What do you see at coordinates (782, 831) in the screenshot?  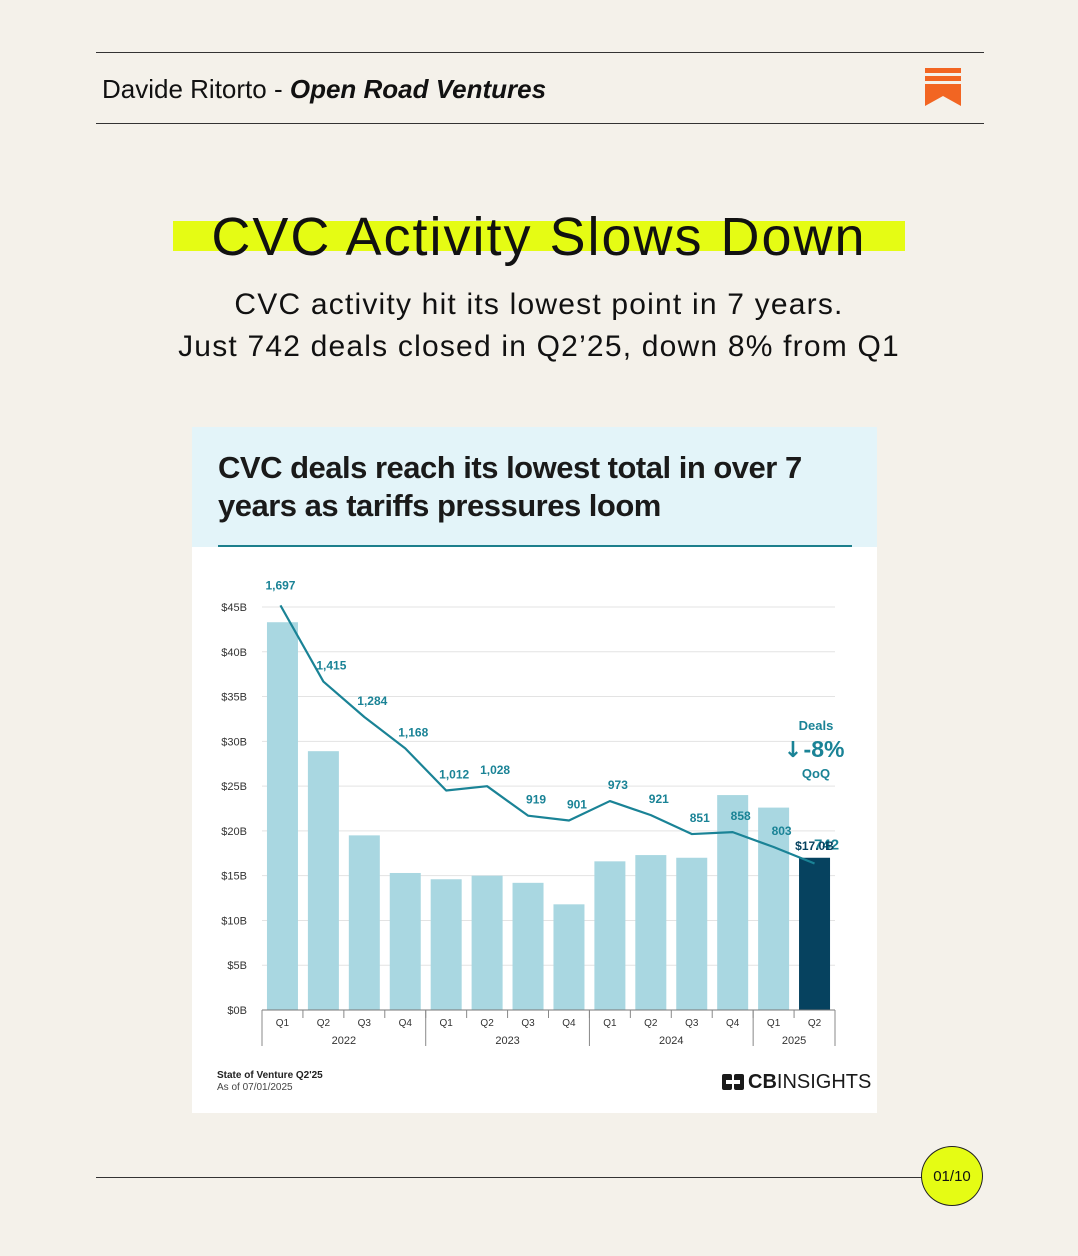 I see `deal-count-label: 803` at bounding box center [782, 831].